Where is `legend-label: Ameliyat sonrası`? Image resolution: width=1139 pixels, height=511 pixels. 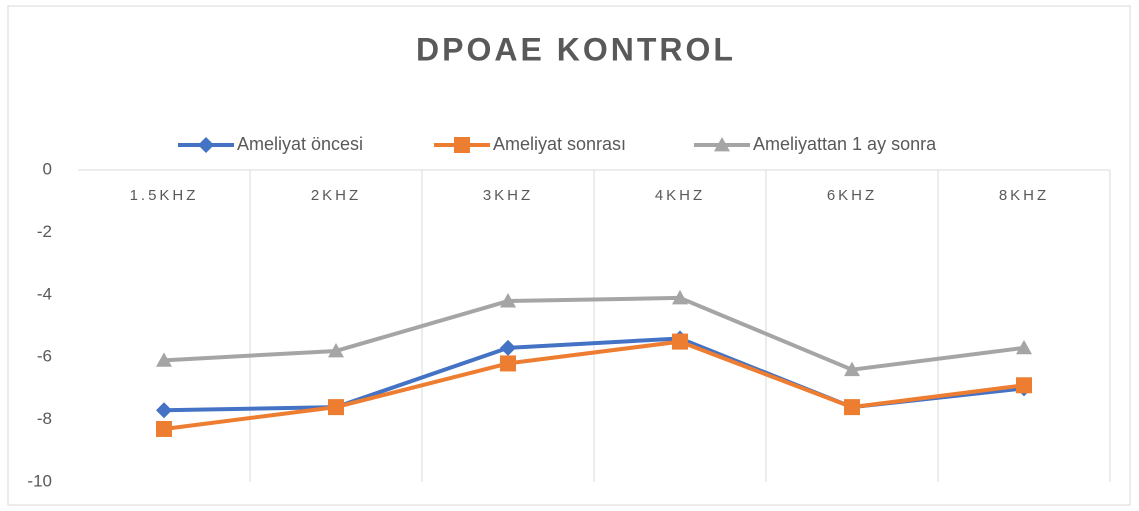
legend-label: Ameliyat sonrası is located at coordinates (559, 144).